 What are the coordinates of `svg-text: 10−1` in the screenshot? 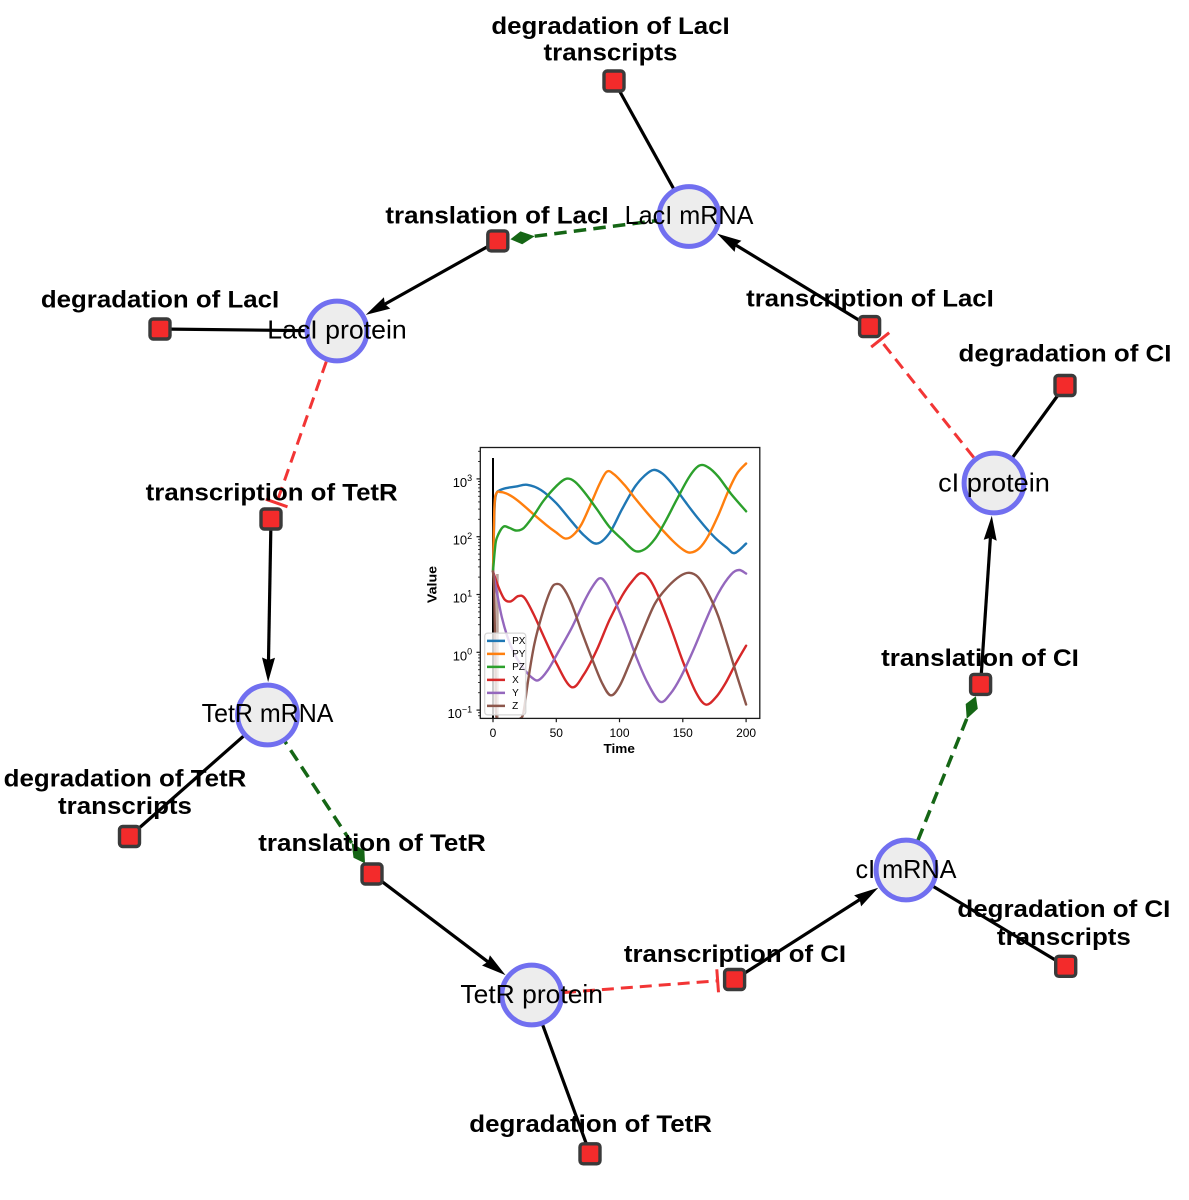 It's located at (459, 712).